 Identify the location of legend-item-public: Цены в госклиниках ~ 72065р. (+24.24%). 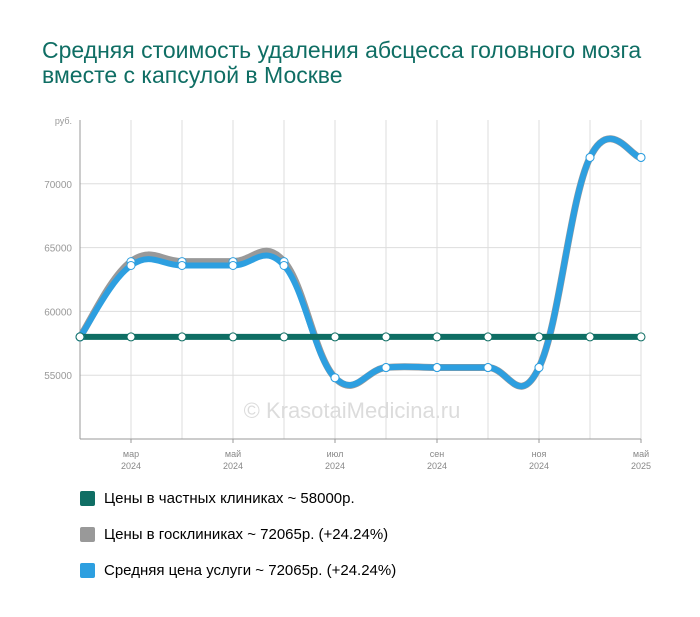
(238, 534).